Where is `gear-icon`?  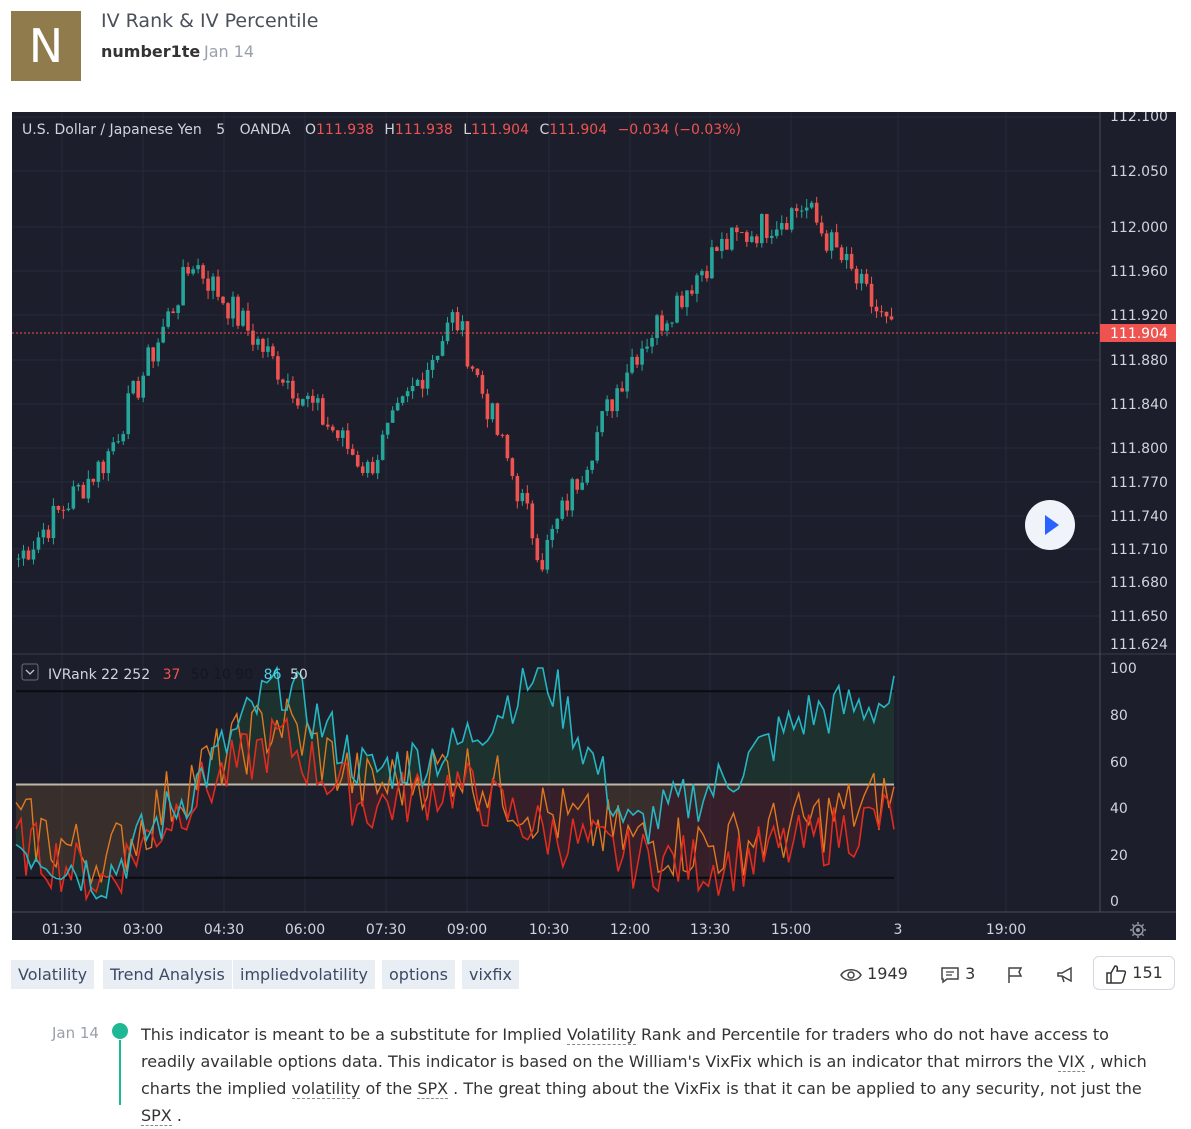 gear-icon is located at coordinates (1138, 930).